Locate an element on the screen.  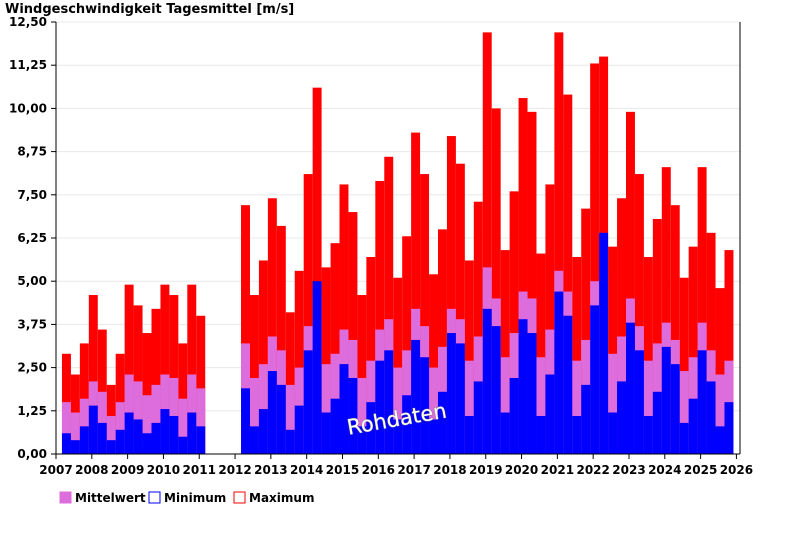
x-tick-label: 2015 is located at coordinates (342, 470).